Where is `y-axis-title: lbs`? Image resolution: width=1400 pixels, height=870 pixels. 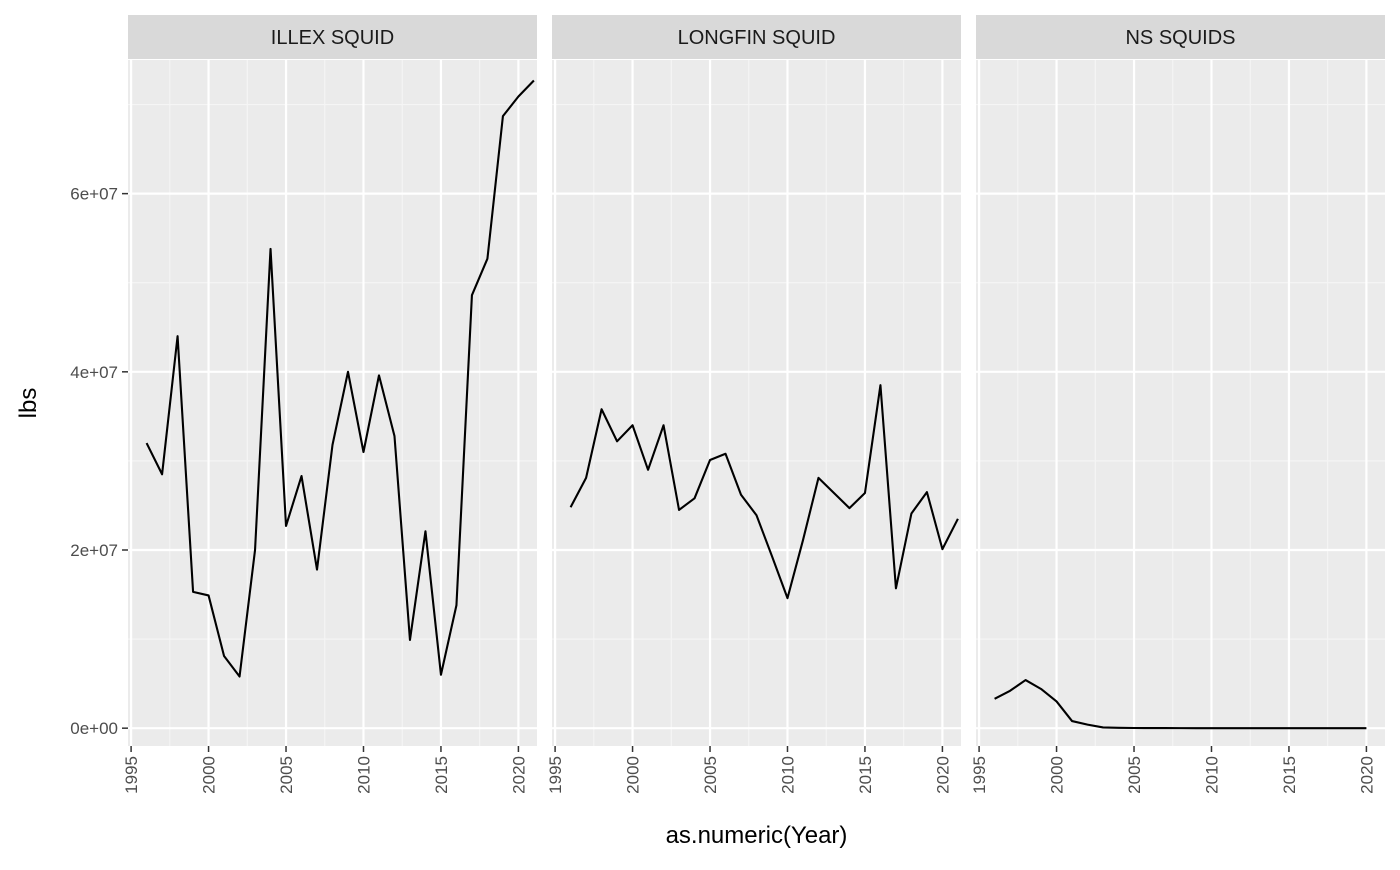 y-axis-title: lbs is located at coordinates (28, 403).